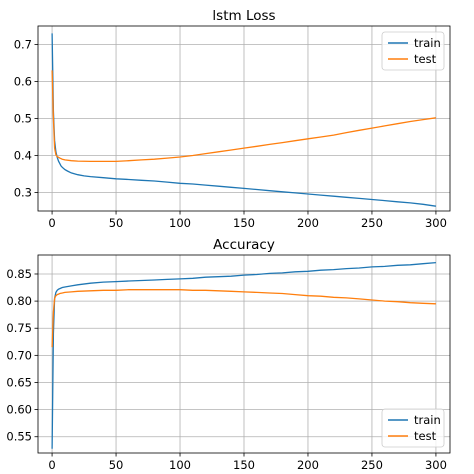 The image size is (474, 474). What do you see at coordinates (19, 437) in the screenshot?
I see `y-tick-label: 0.55` at bounding box center [19, 437].